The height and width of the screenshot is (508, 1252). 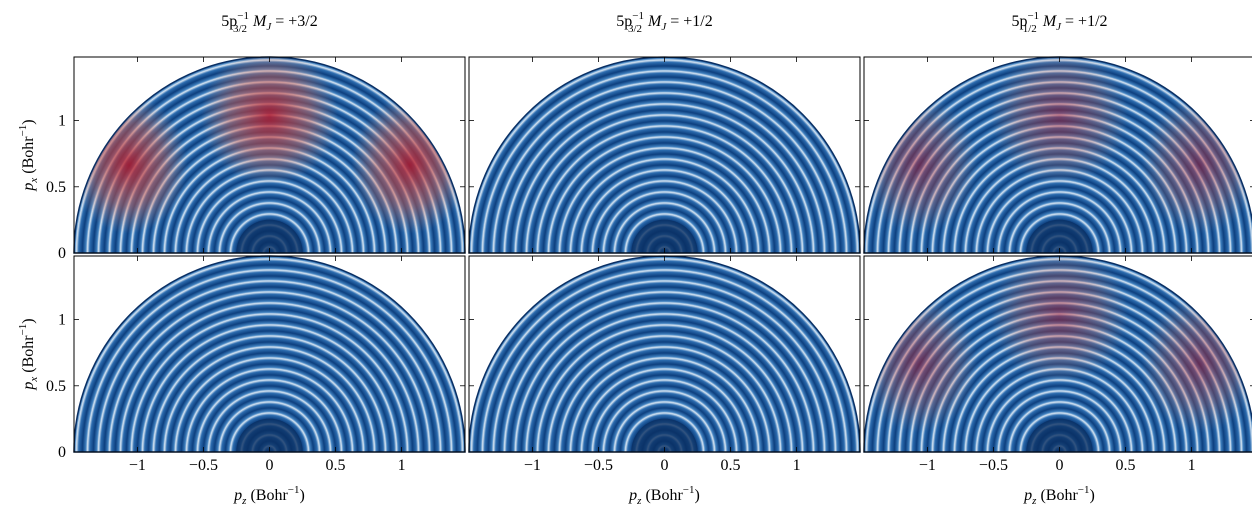 What do you see at coordinates (269, 22) in the screenshot?
I see `panel-title: 5p−1 3/2 MJ = +3/2` at bounding box center [269, 22].